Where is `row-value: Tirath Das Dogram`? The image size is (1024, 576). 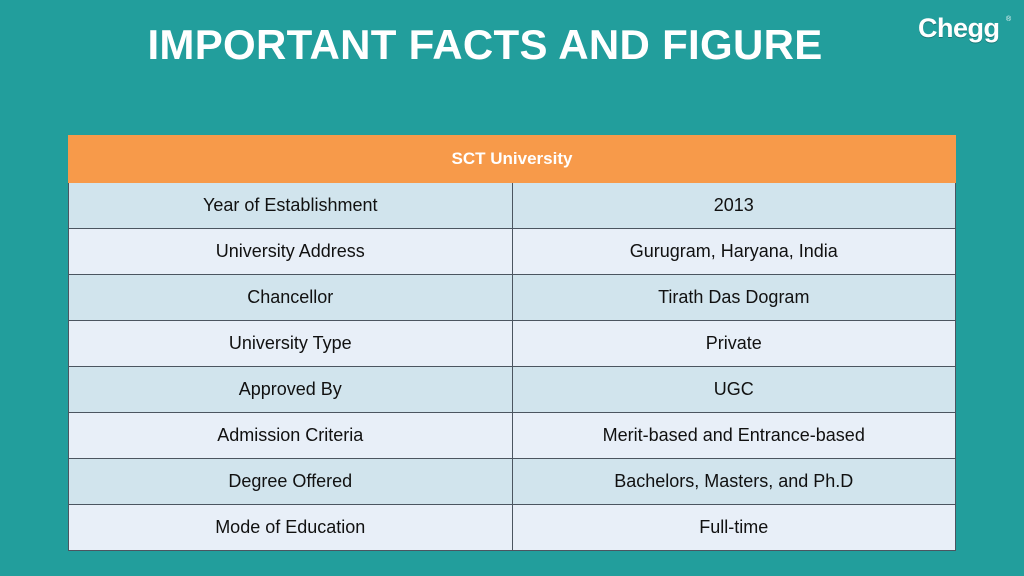 row-value: Tirath Das Dogram is located at coordinates (733, 297).